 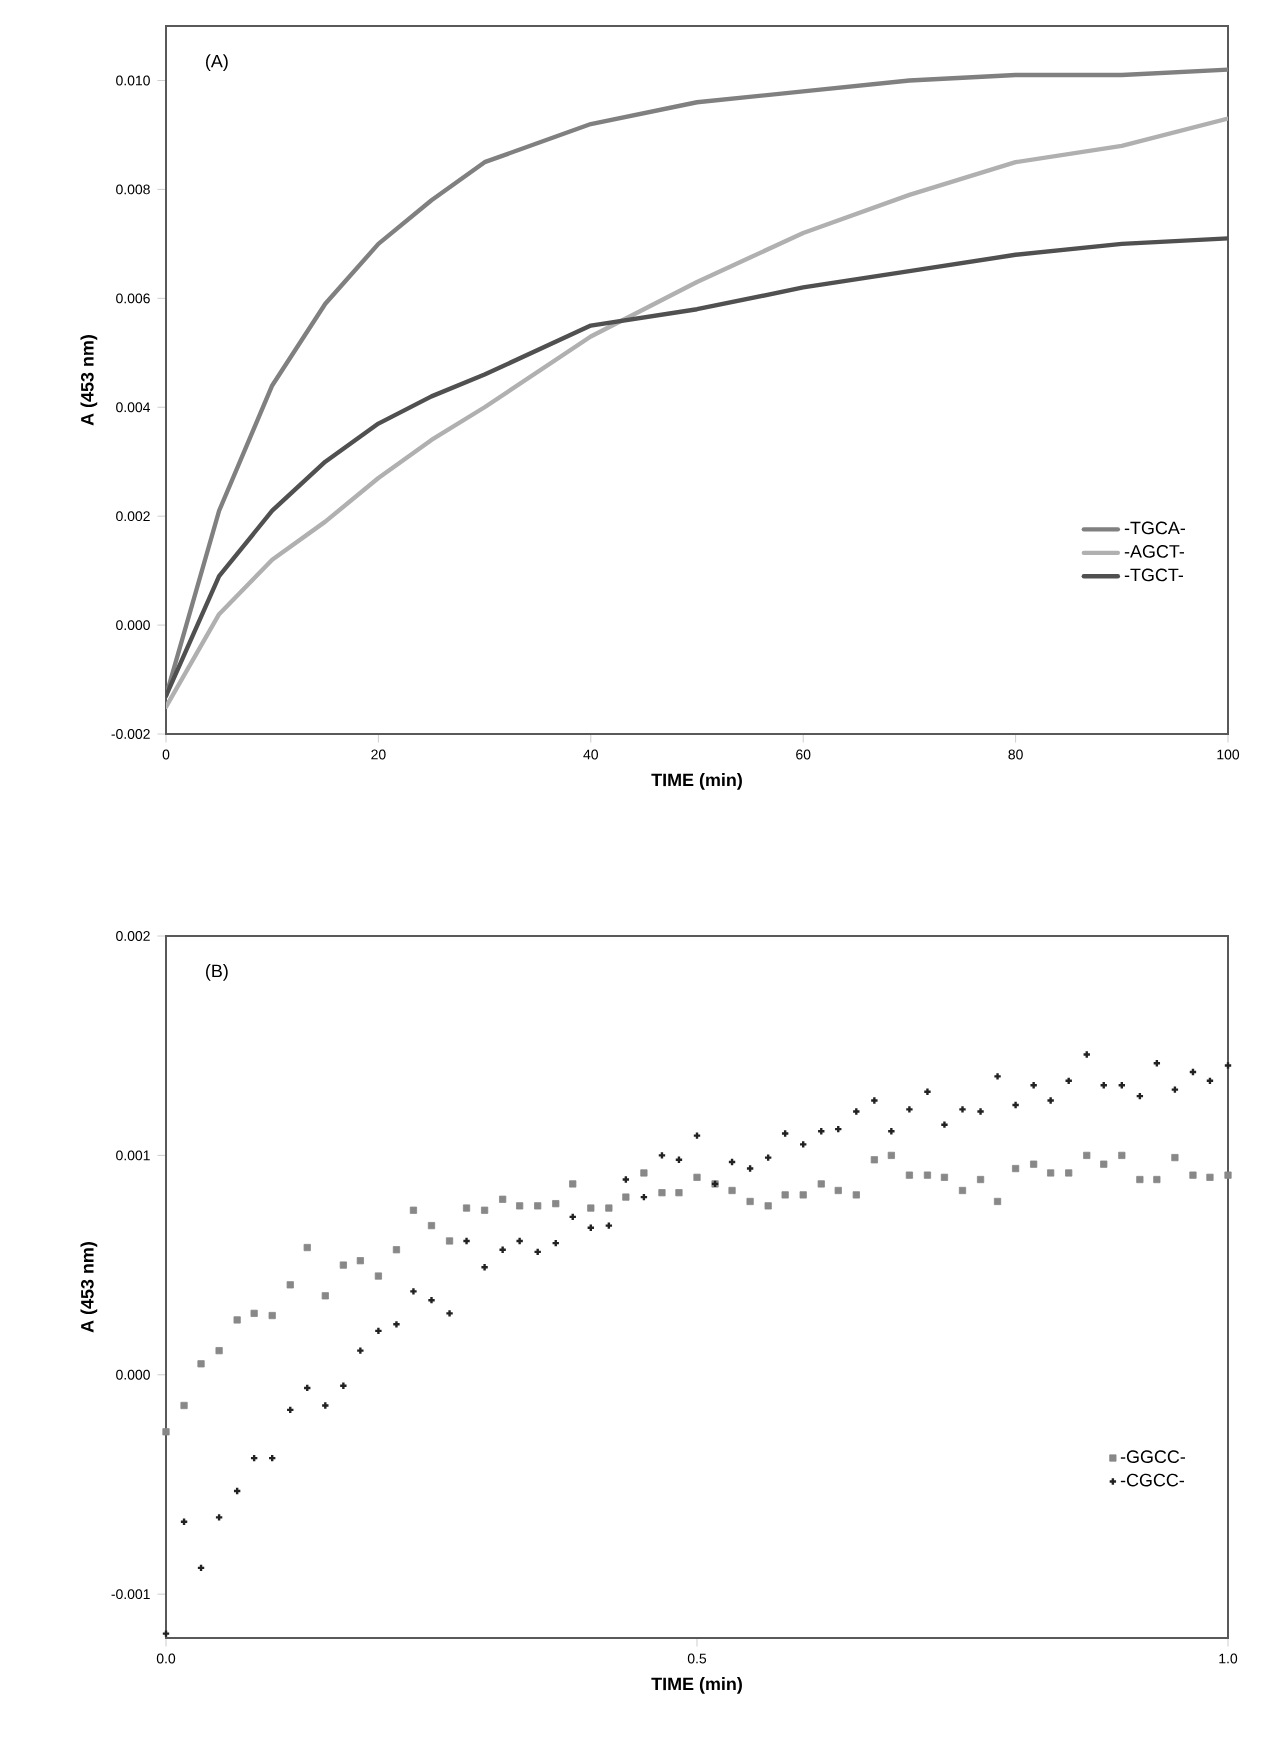 What do you see at coordinates (1154, 528) in the screenshot?
I see `legend-label: -TGCA-` at bounding box center [1154, 528].